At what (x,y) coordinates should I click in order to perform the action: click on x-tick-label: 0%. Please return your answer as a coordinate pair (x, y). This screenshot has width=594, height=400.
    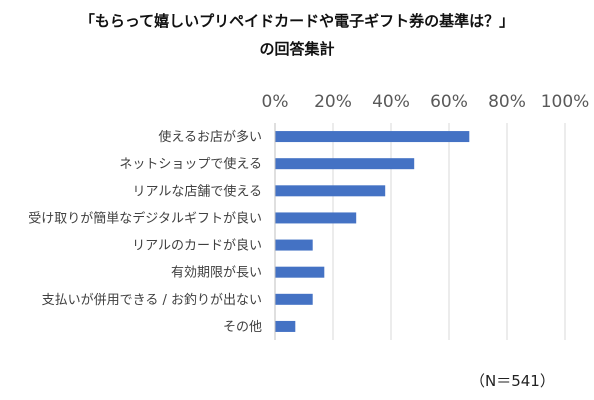
    Looking at the image, I should click on (275, 102).